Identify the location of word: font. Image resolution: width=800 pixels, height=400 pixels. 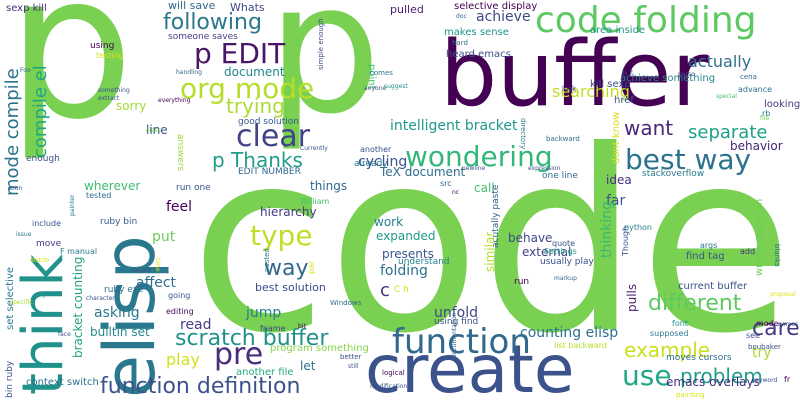
(680, 323).